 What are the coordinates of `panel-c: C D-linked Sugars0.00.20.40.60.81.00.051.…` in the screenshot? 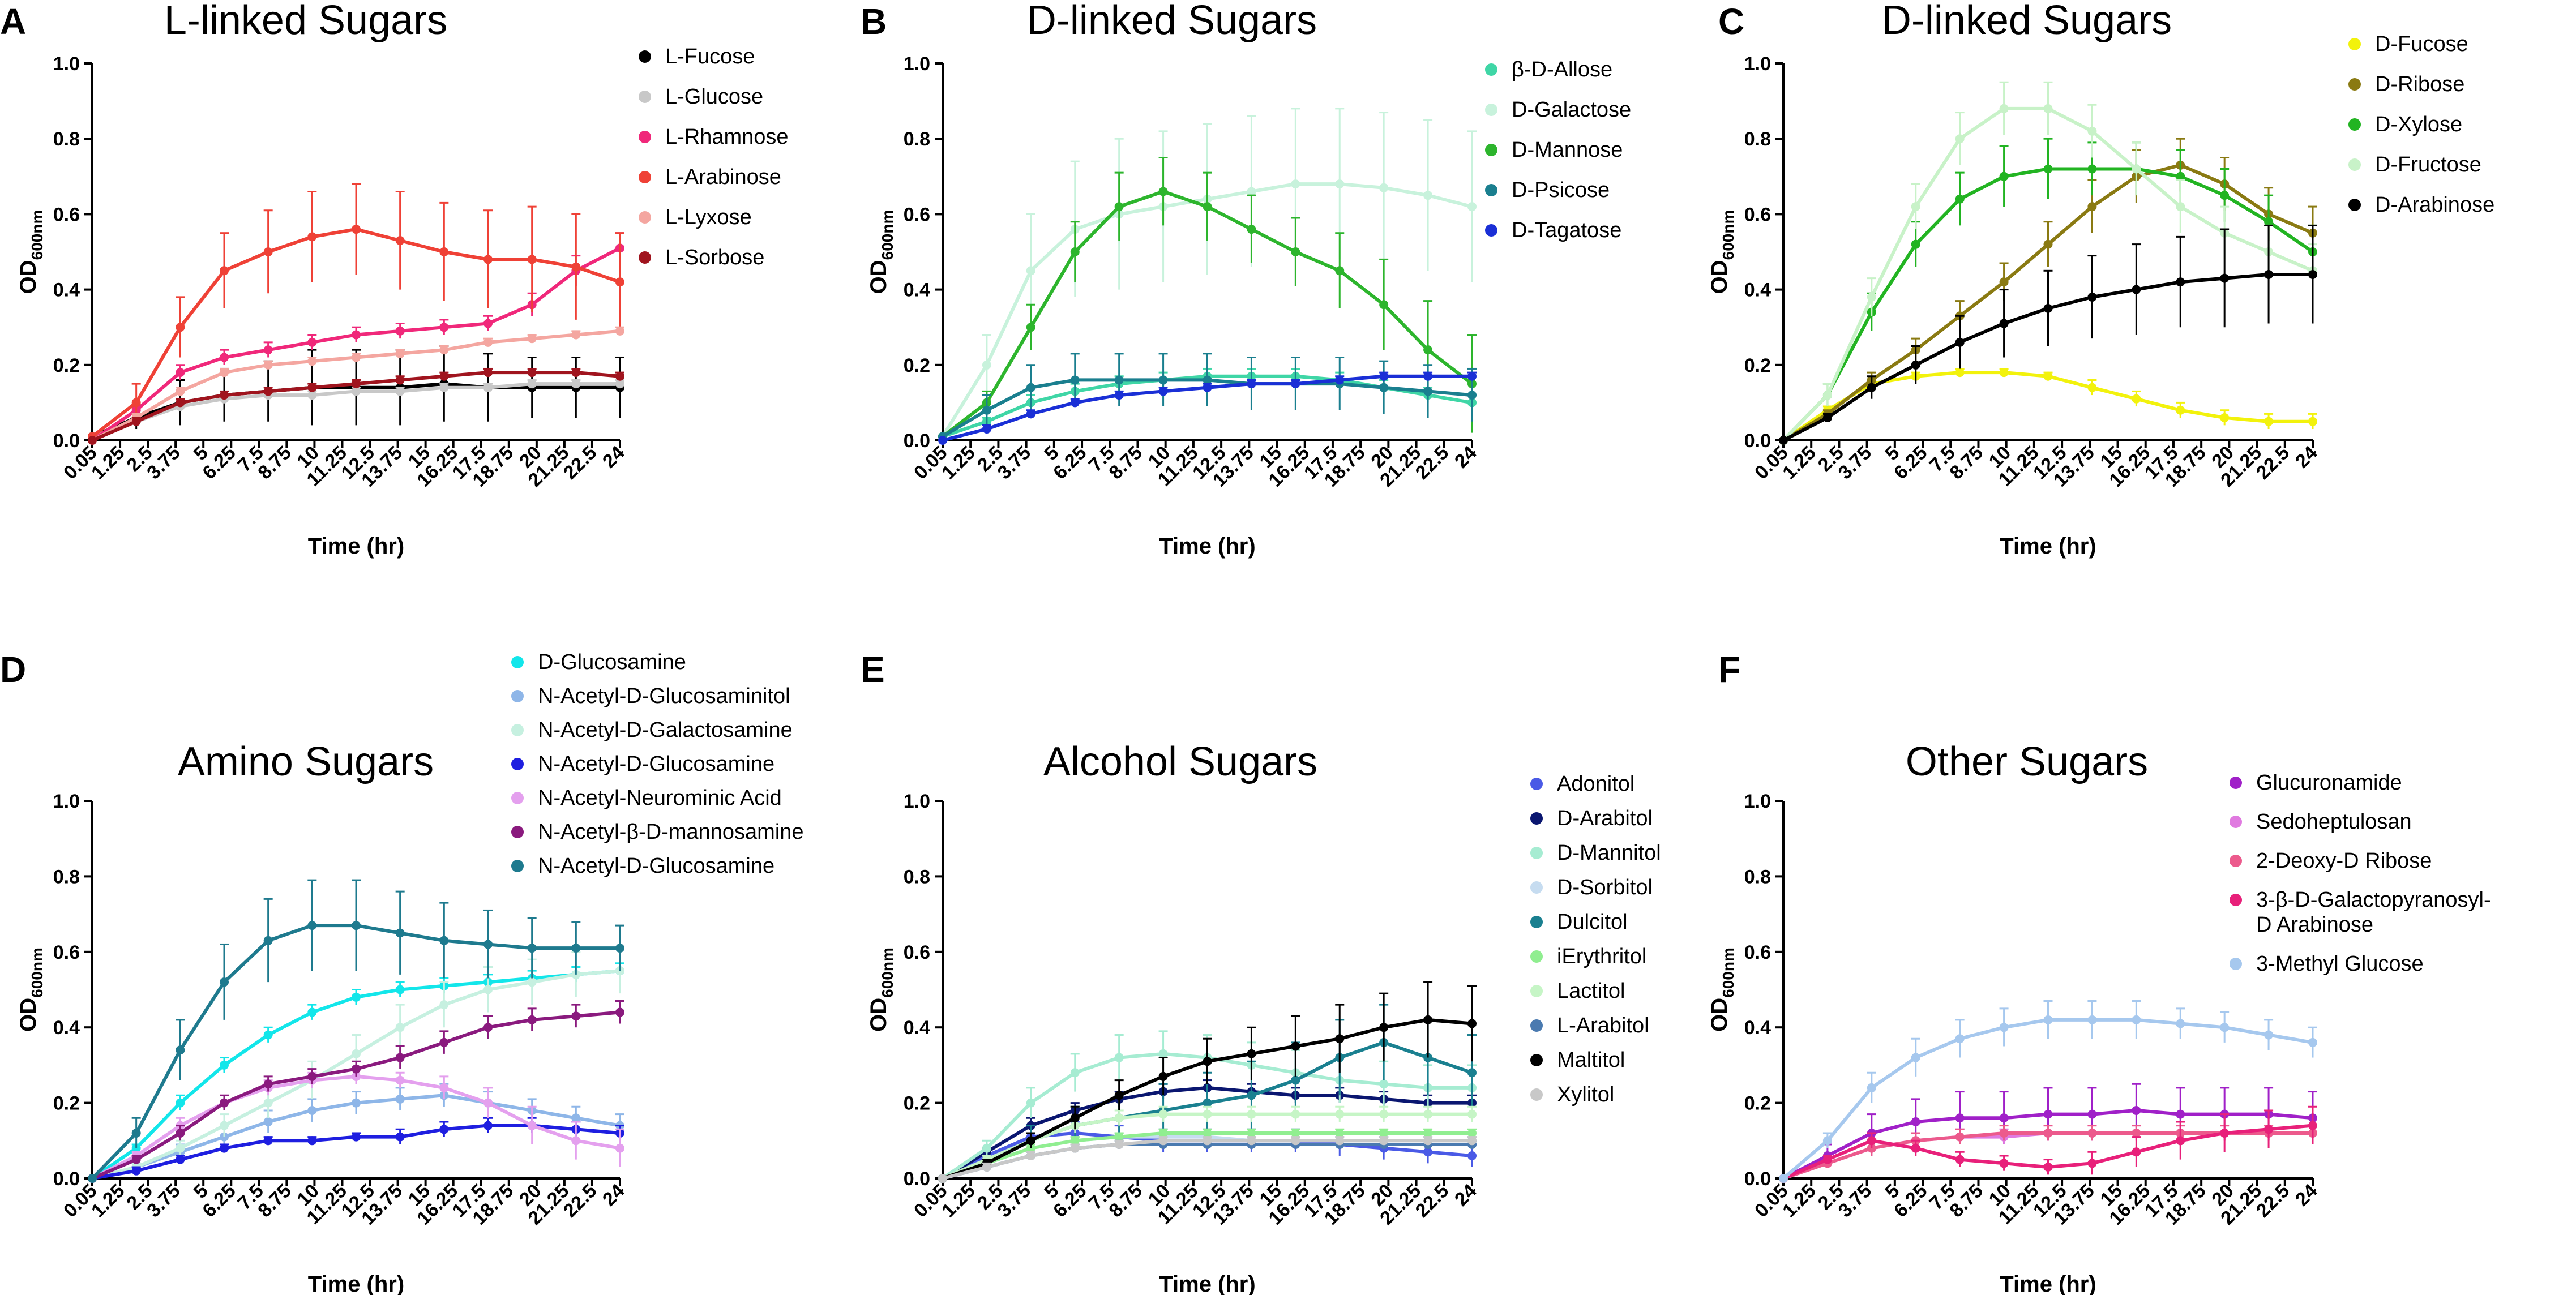 It's located at (2100, 280).